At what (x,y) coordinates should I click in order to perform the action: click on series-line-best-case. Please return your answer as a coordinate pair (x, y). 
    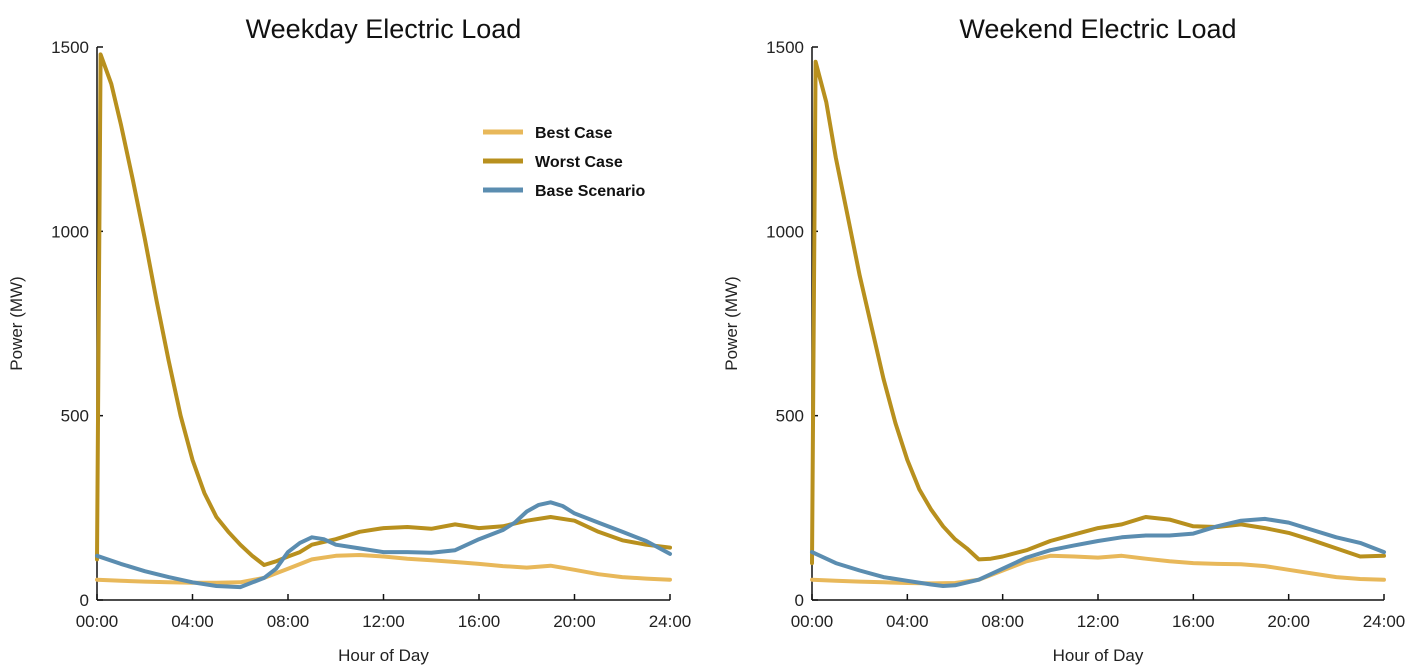
    Looking at the image, I should click on (1098, 569).